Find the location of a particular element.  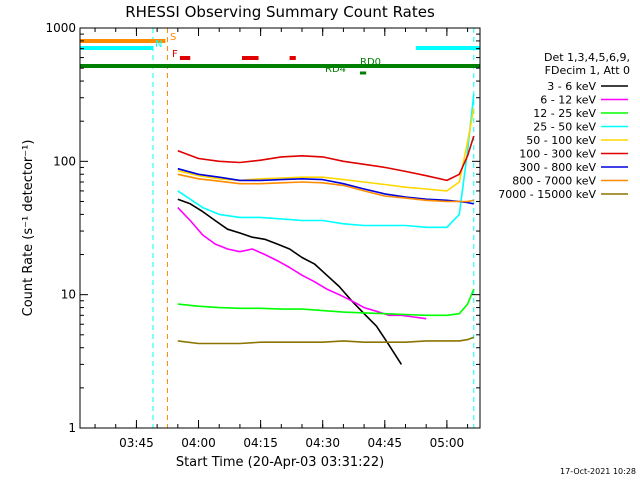

x-tick-label: 05:00 is located at coordinates (447, 443).